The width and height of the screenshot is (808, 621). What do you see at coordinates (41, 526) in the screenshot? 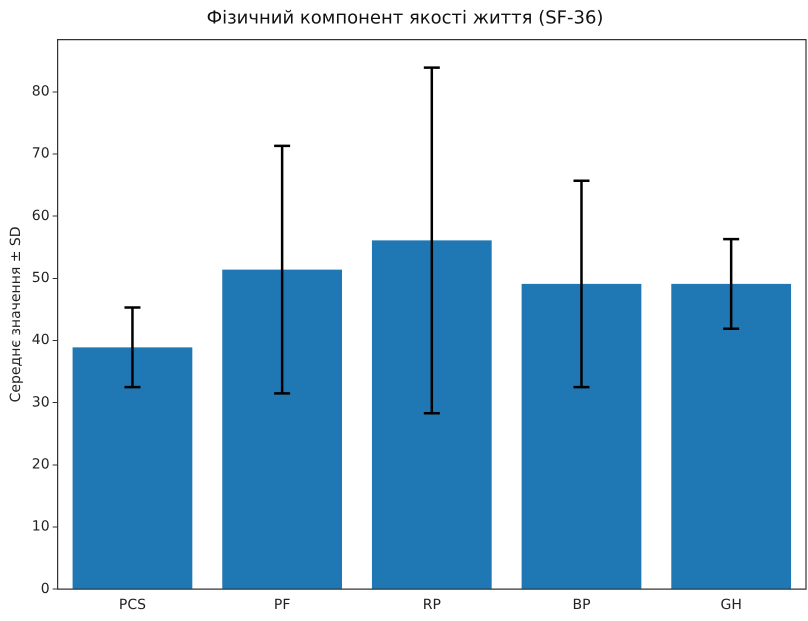
I see `y-tick-label: 10` at bounding box center [41, 526].